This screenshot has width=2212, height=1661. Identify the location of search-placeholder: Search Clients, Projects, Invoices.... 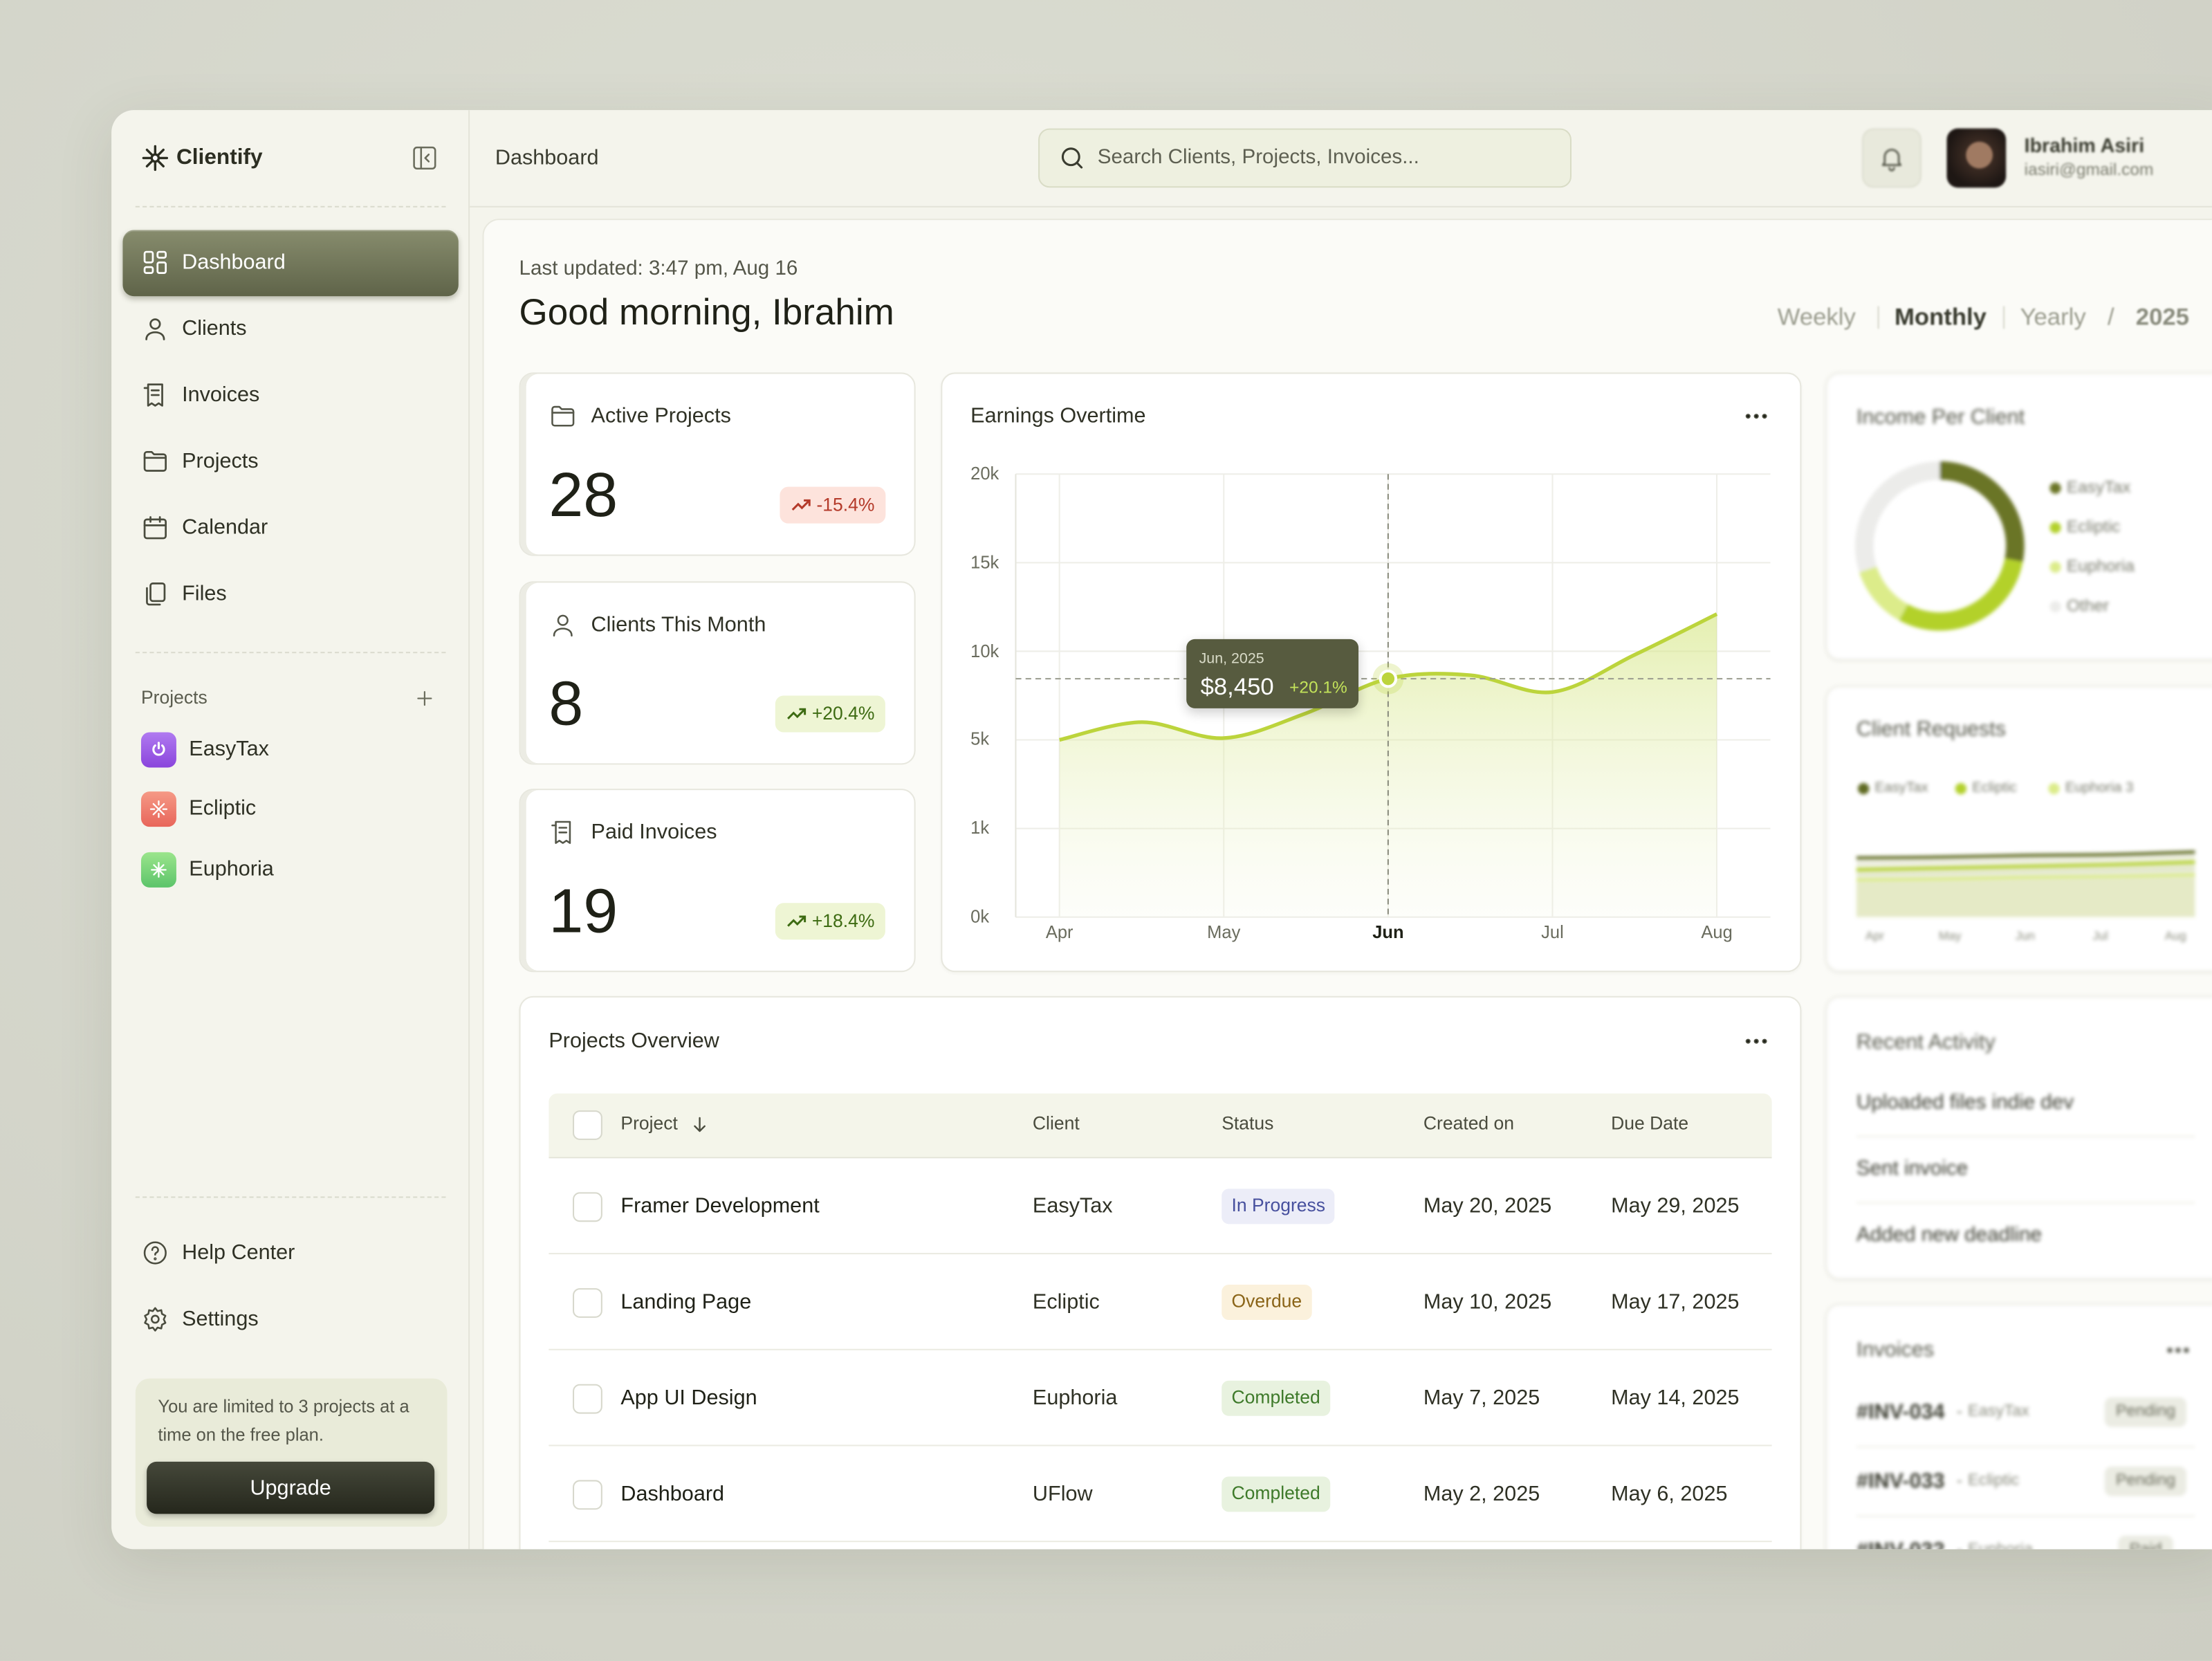
(1258, 157).